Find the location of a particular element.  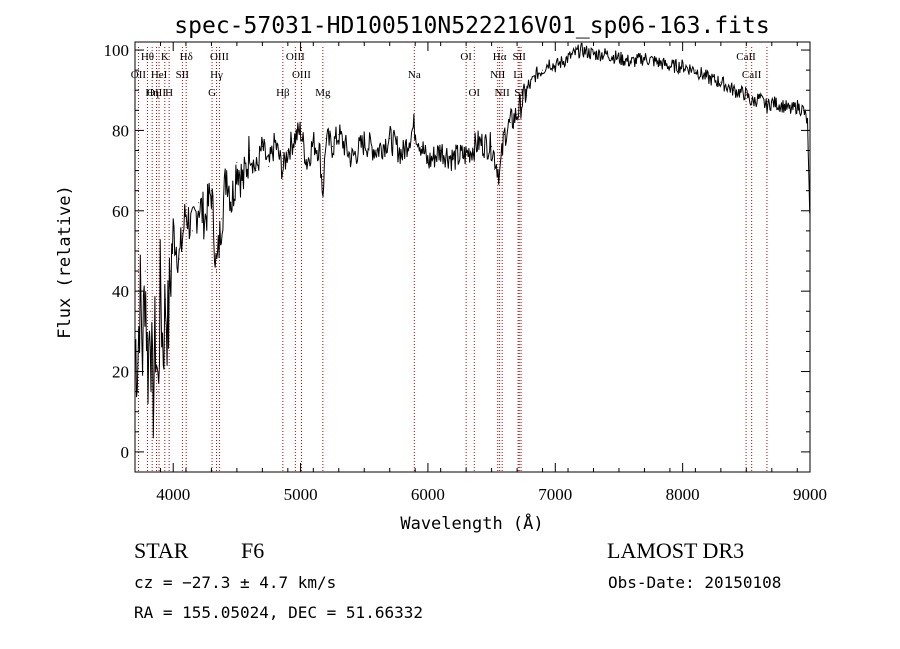

line-label-20: H is located at coordinates (169, 93).